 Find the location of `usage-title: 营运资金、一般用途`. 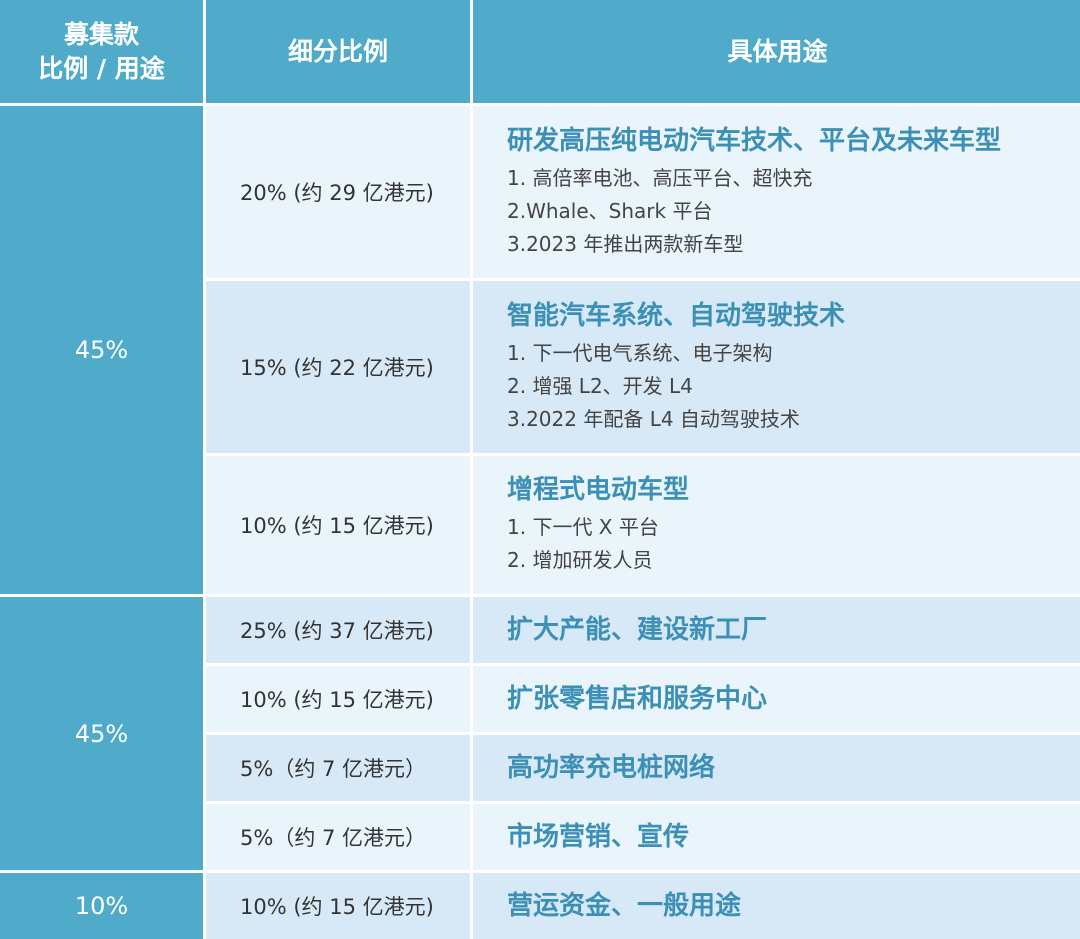

usage-title: 营运资金、一般用途 is located at coordinates (624, 906).